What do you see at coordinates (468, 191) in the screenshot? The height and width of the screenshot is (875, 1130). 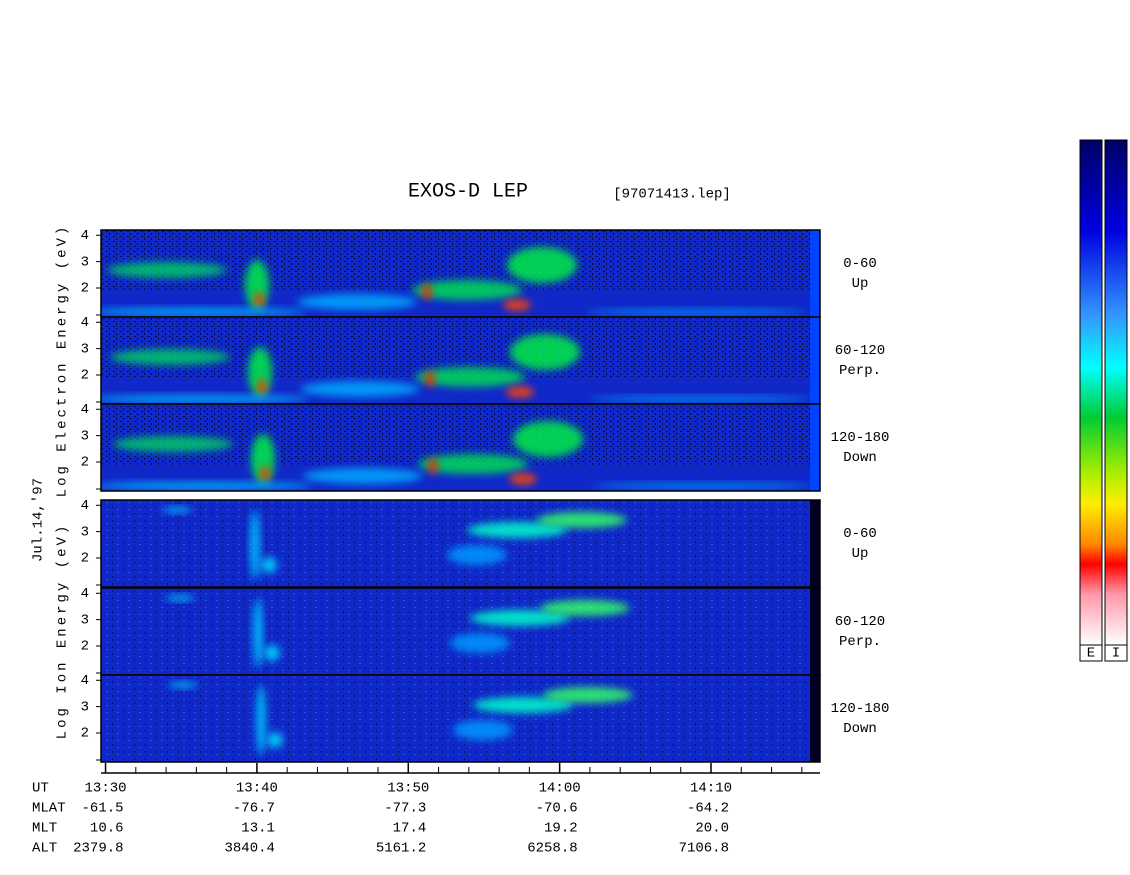 I see `chart-title: EXOS-D LEP` at bounding box center [468, 191].